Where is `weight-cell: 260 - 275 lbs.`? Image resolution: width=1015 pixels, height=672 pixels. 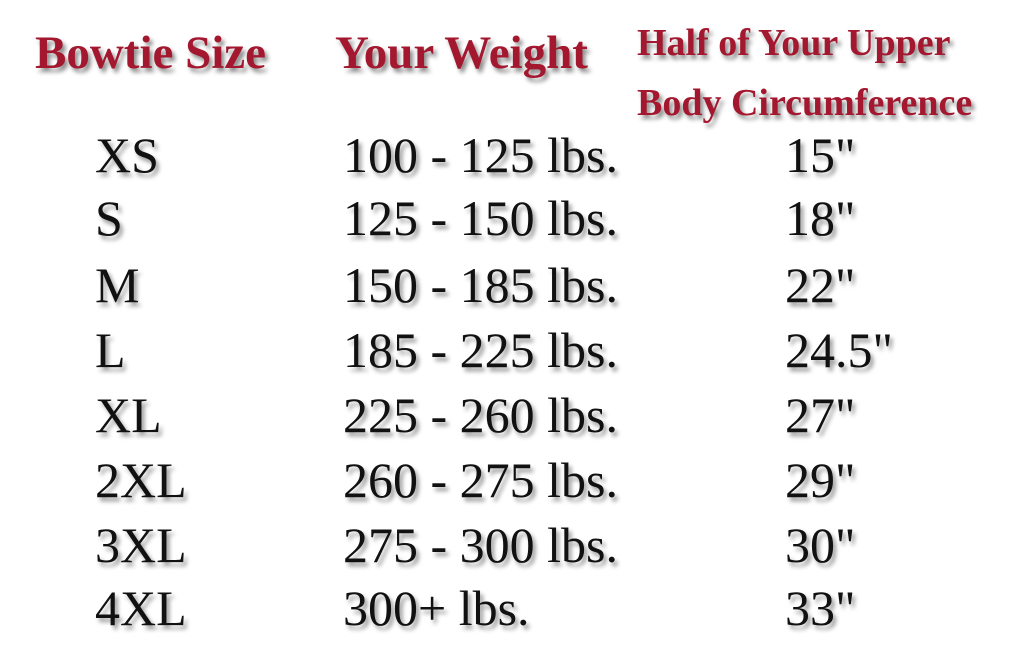
weight-cell: 260 - 275 lbs. is located at coordinates (480, 480).